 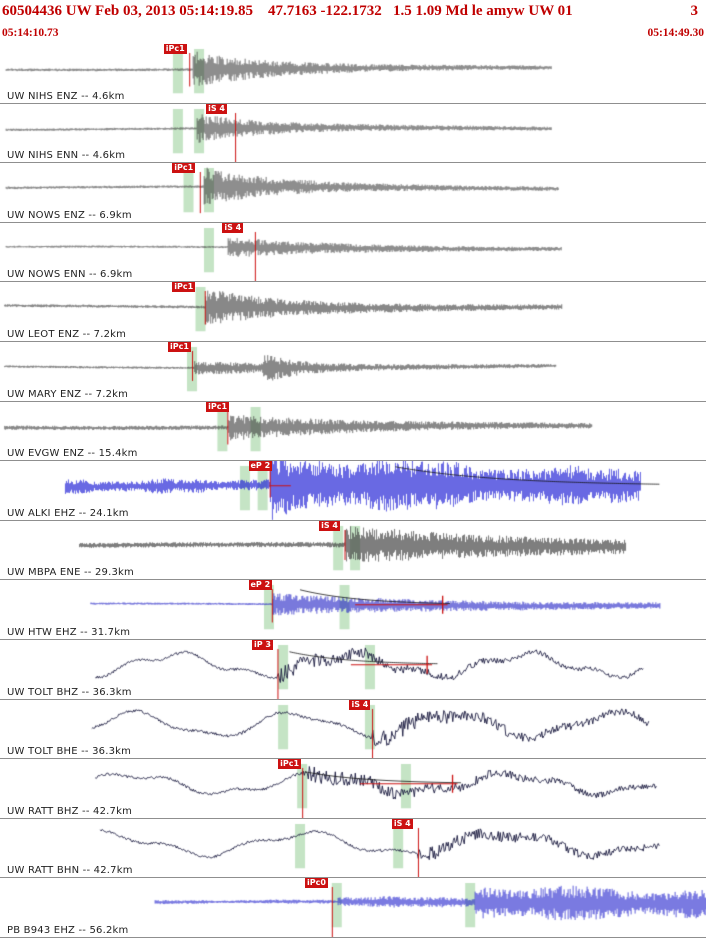 I want to click on station-label: UW EVGW ENZ -- 15.4km, so click(x=72, y=454).